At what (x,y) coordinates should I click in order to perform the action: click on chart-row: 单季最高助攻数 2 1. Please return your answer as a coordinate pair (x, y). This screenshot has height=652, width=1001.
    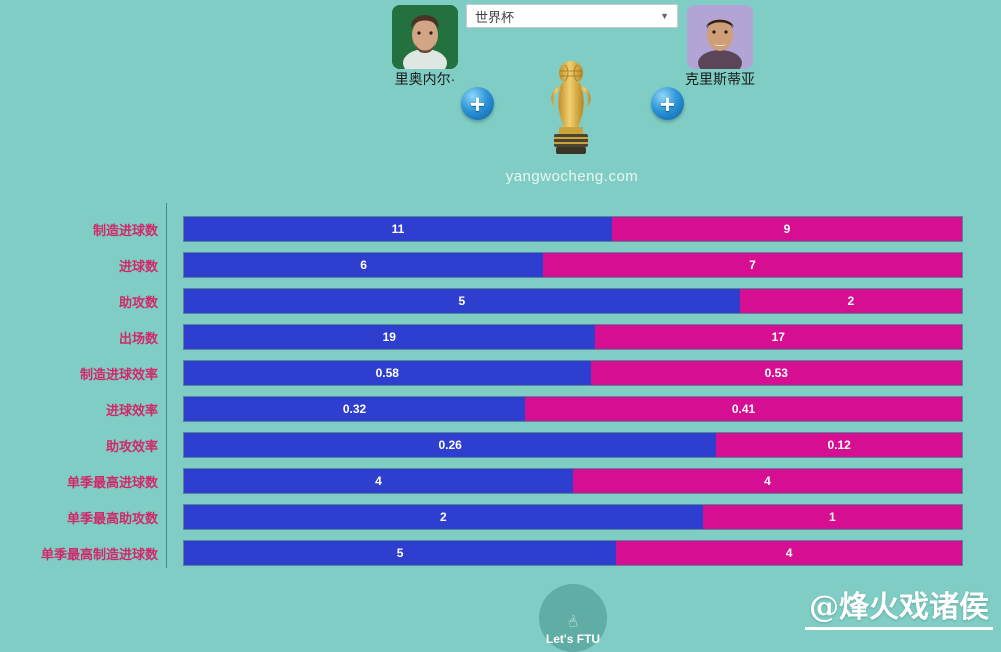
    Looking at the image, I should click on (481, 517).